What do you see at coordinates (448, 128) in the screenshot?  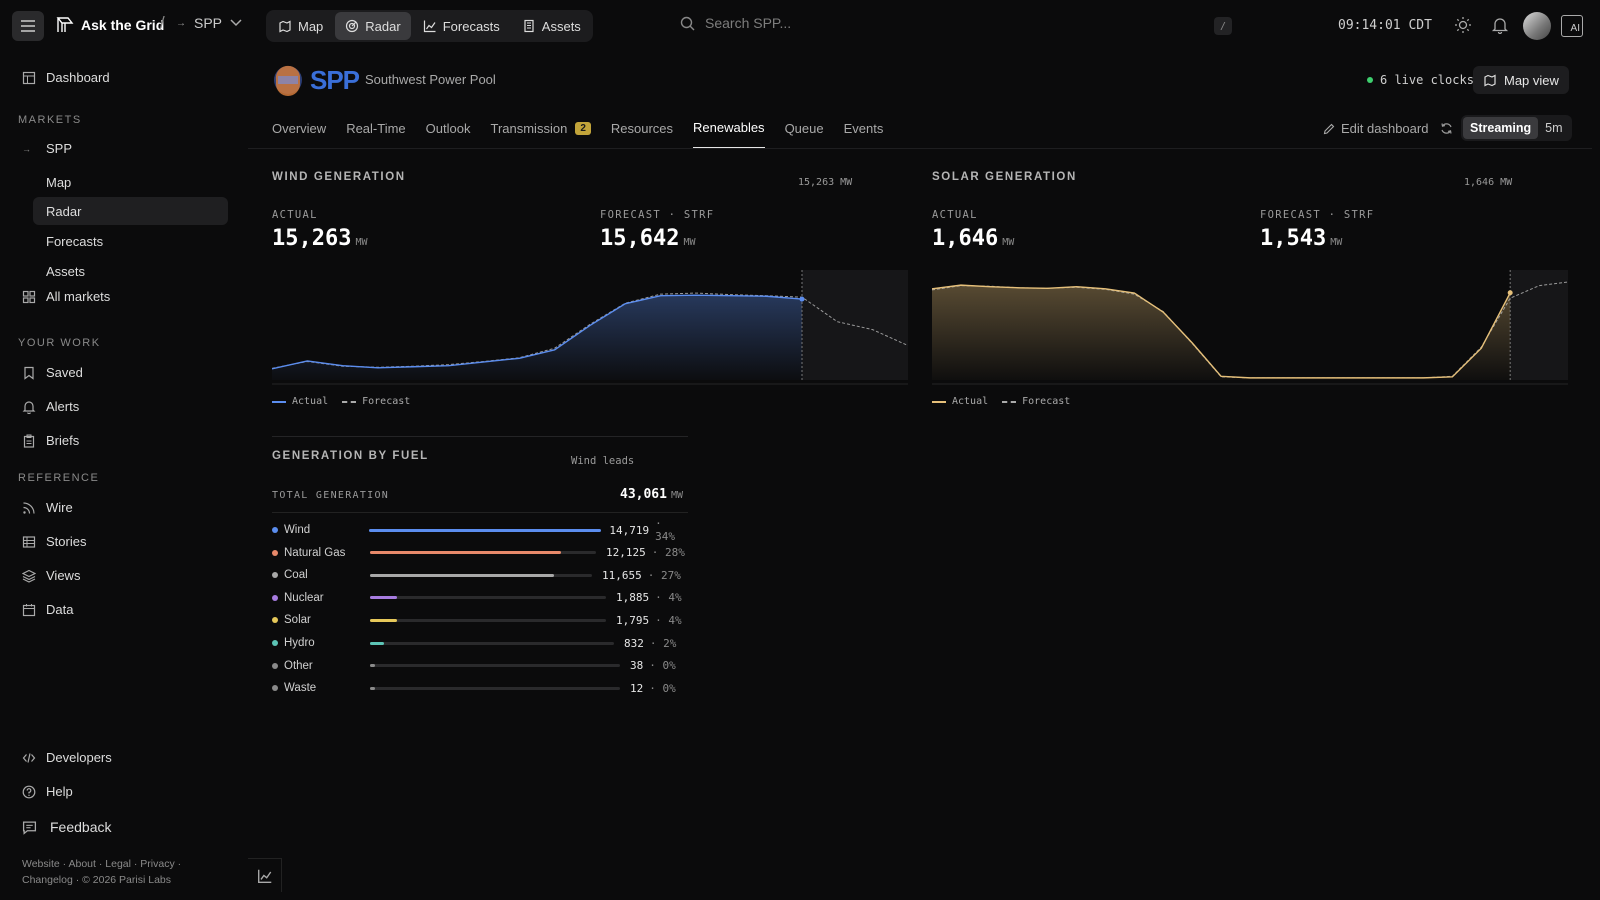 I see `tab-outlook: Outlook` at bounding box center [448, 128].